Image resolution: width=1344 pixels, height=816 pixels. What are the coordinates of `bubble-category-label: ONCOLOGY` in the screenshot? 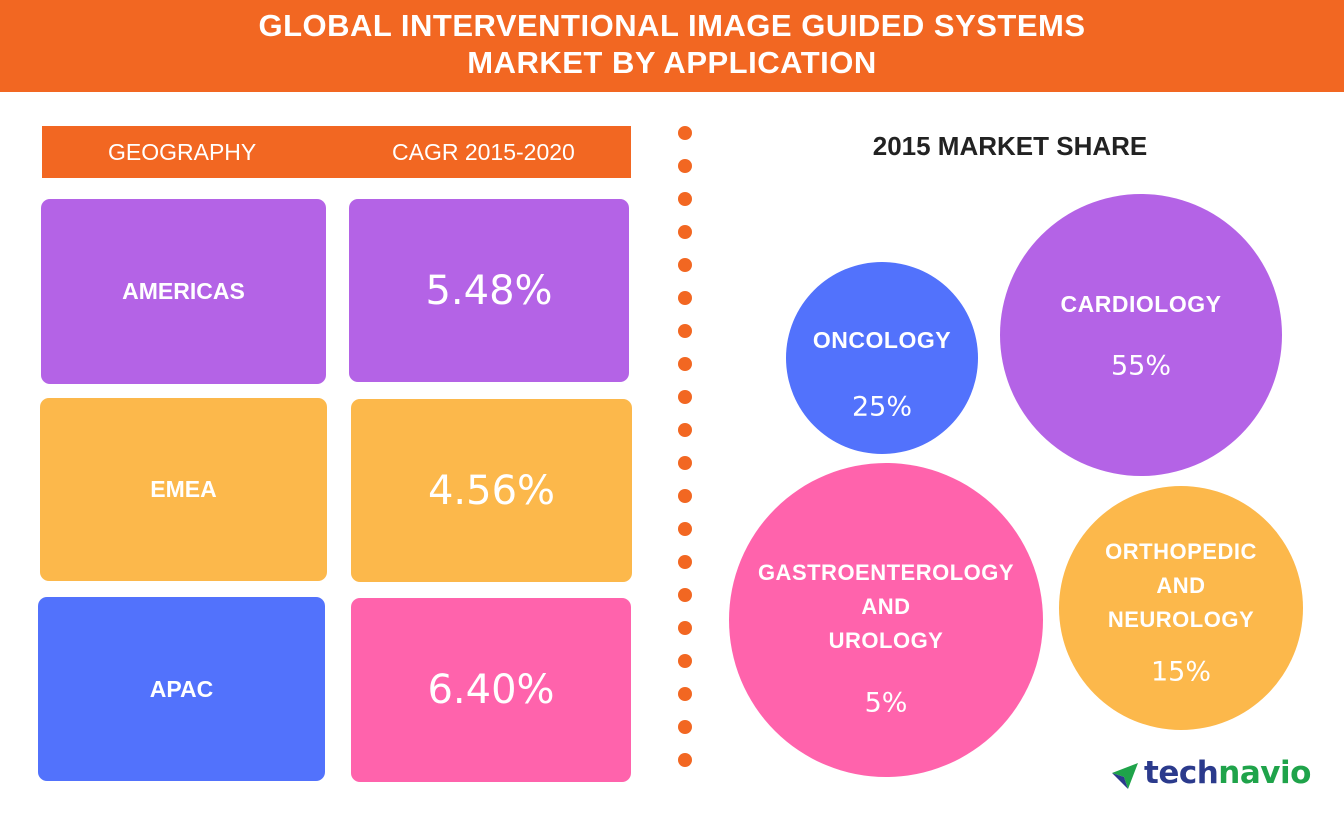 It's located at (882, 340).